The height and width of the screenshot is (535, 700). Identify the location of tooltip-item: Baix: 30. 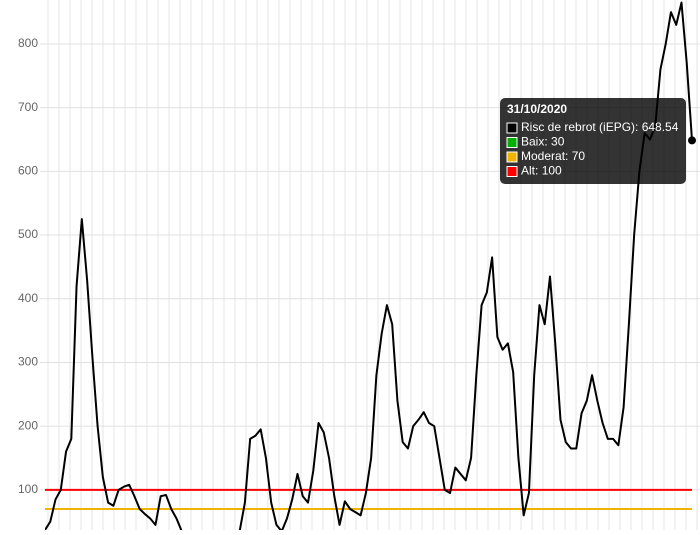
(543, 142).